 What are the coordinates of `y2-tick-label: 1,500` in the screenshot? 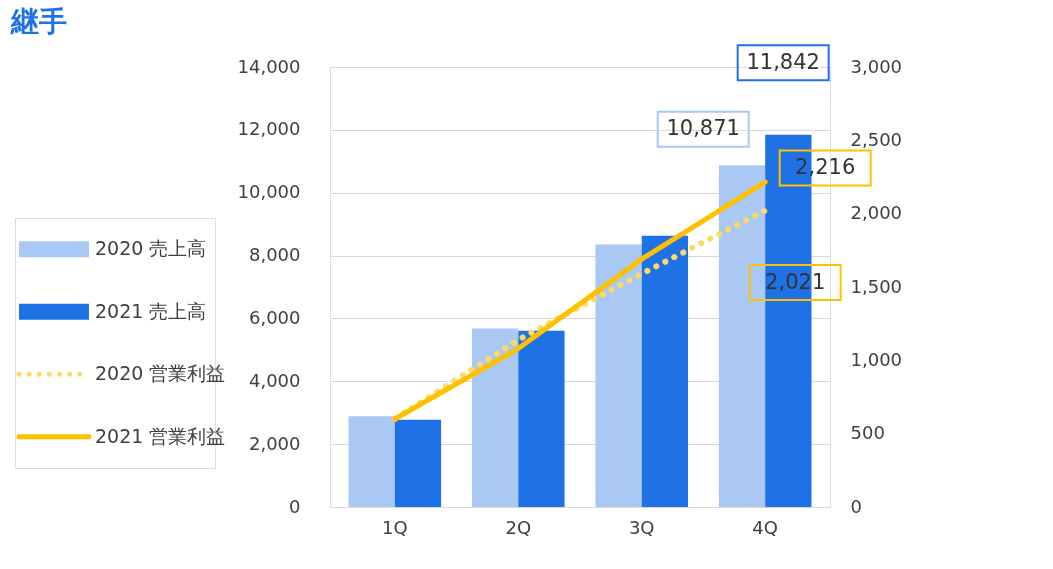 It's located at (876, 286).